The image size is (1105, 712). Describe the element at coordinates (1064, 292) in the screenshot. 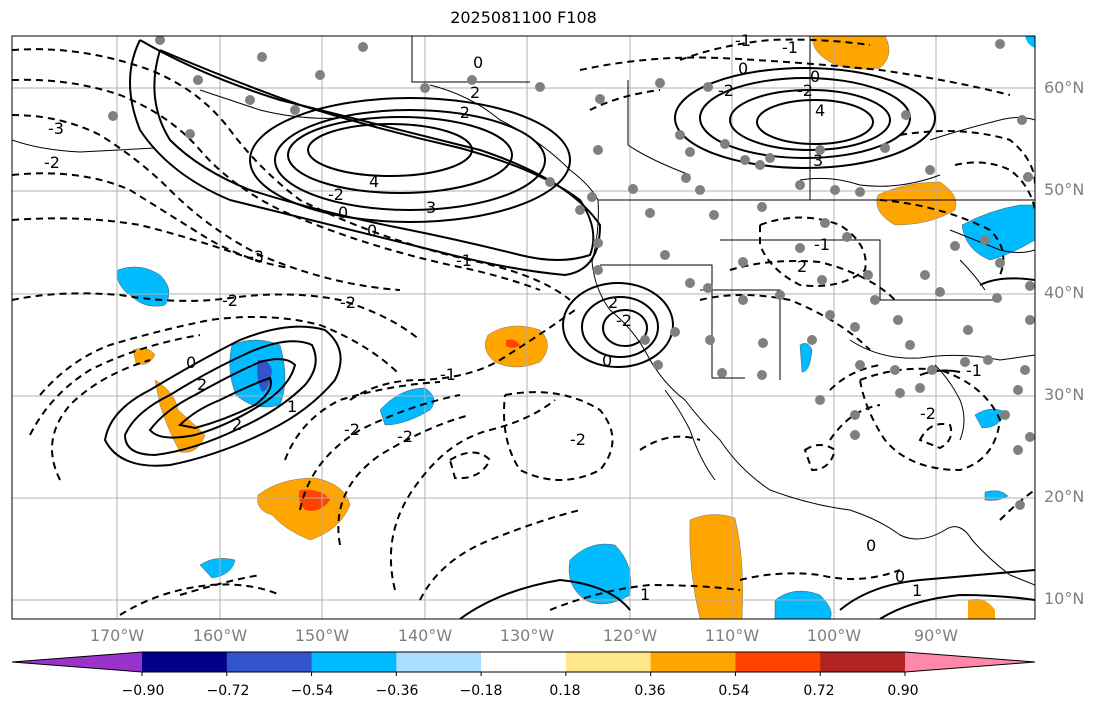

I see `lat-tick: 40°N` at that location.